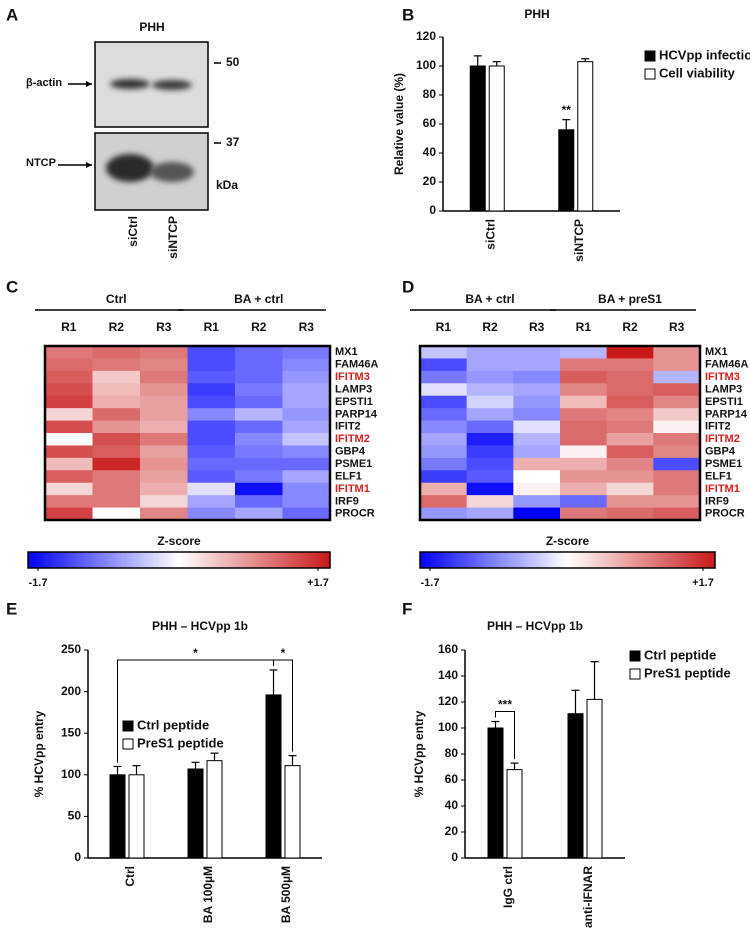  What do you see at coordinates (408, 14) in the screenshot?
I see `panel-label: B` at bounding box center [408, 14].